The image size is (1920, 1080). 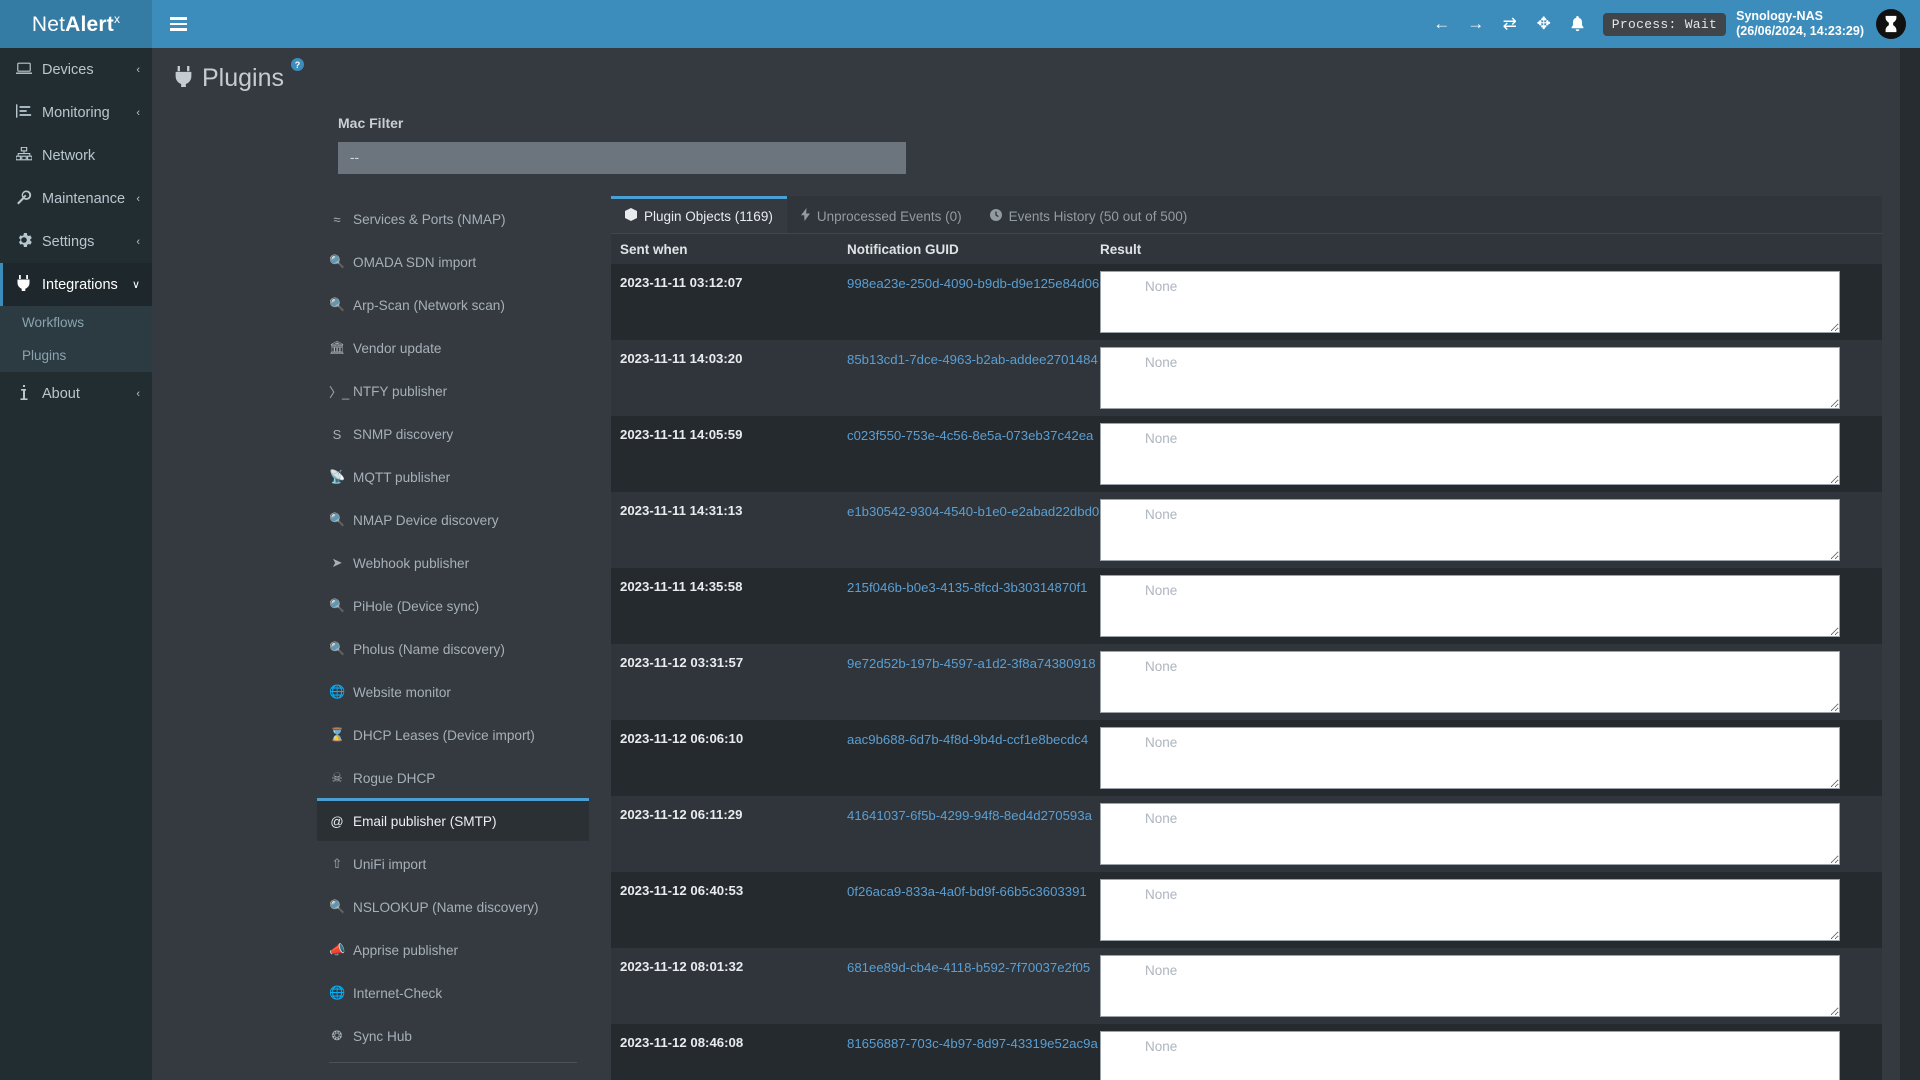 I want to click on hamburger-menu-icon, so click(x=178, y=24).